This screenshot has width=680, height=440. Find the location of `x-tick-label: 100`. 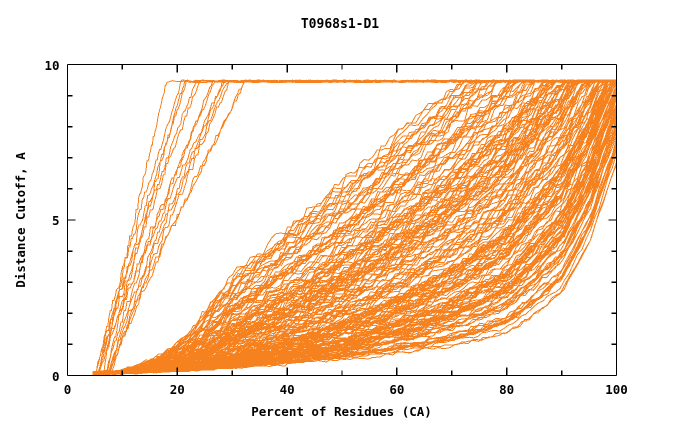

x-tick-label: 100 is located at coordinates (616, 389).